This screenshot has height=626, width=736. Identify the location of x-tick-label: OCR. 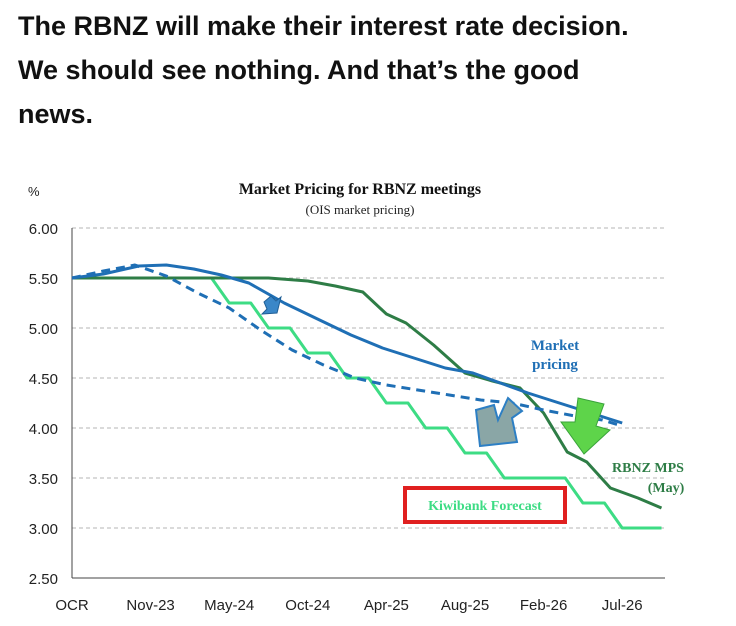
(72, 605).